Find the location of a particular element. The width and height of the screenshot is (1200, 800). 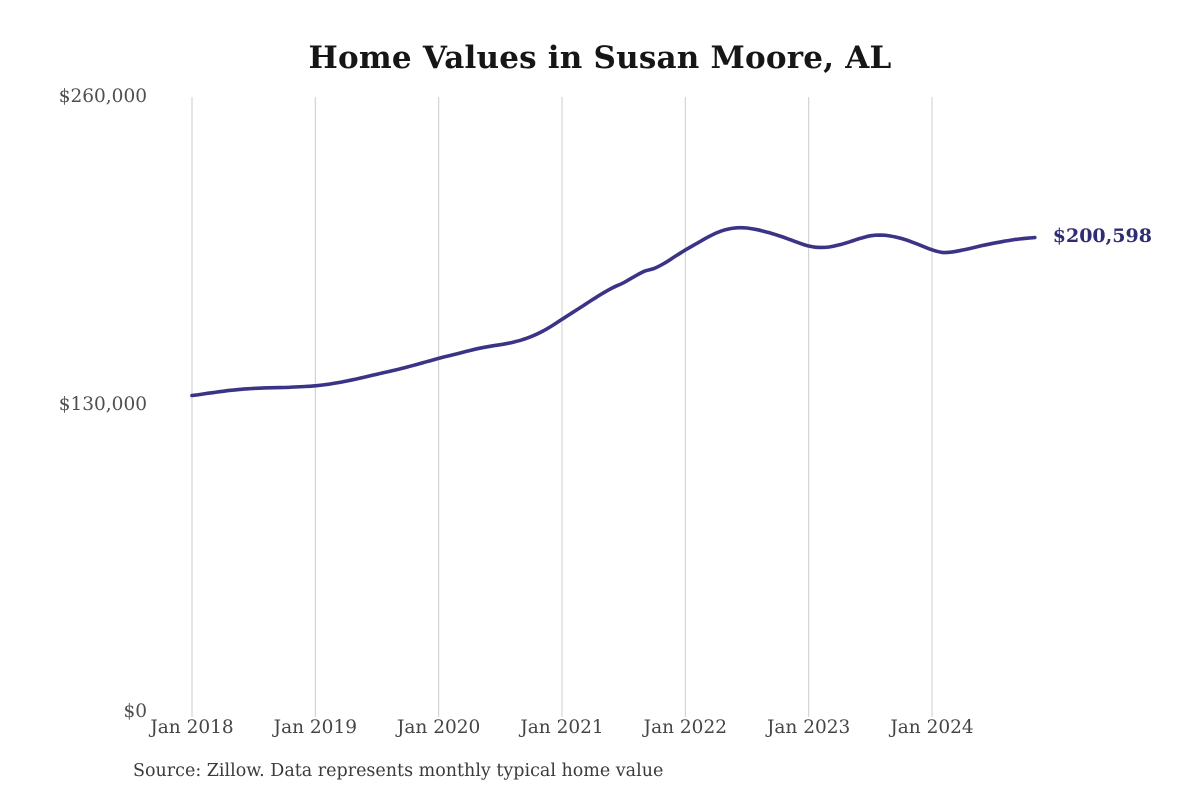

x-tick-label: Jan 2024 is located at coordinates (932, 727).